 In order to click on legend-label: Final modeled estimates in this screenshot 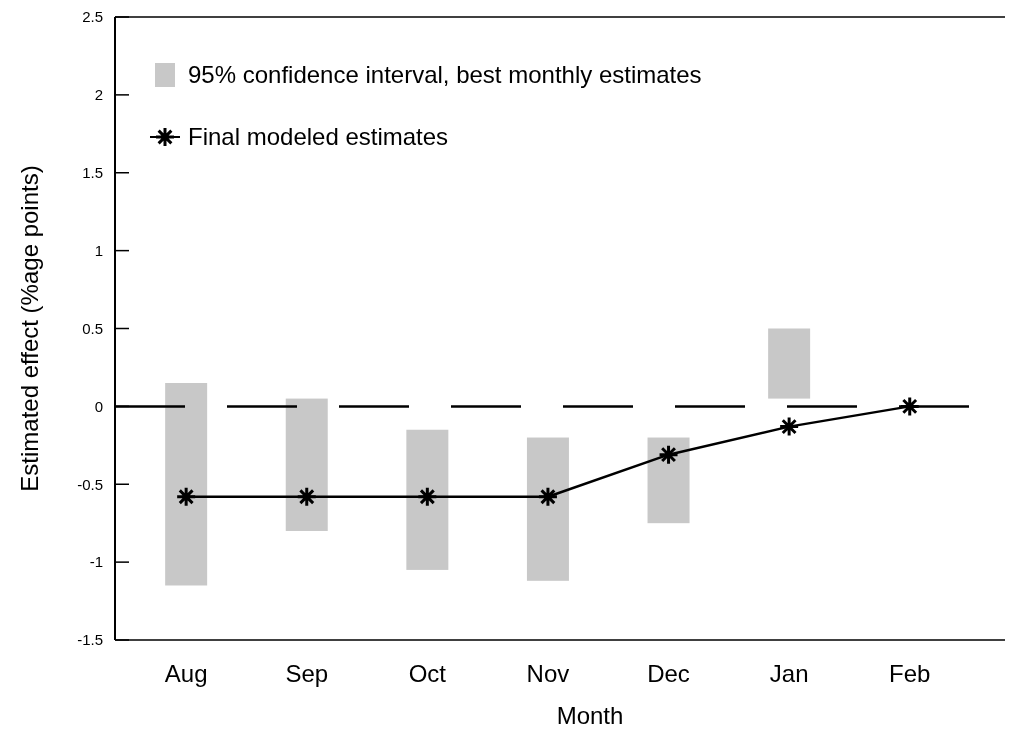, I will do `click(318, 137)`.